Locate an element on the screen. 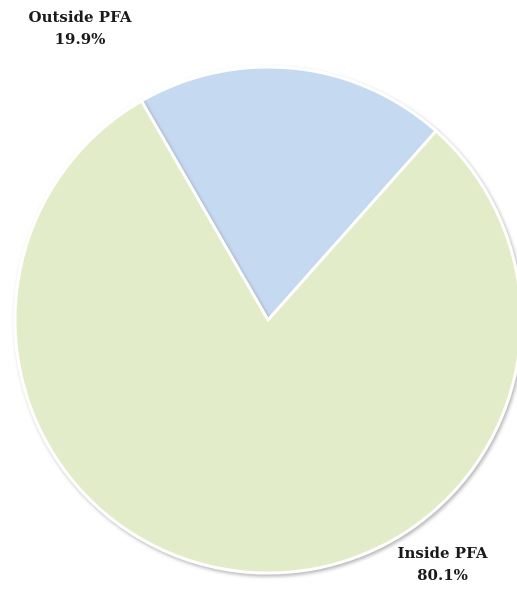 This screenshot has width=517, height=590. slice-label-outside-pfa: Outside PFA 19.9% is located at coordinates (80, 28).